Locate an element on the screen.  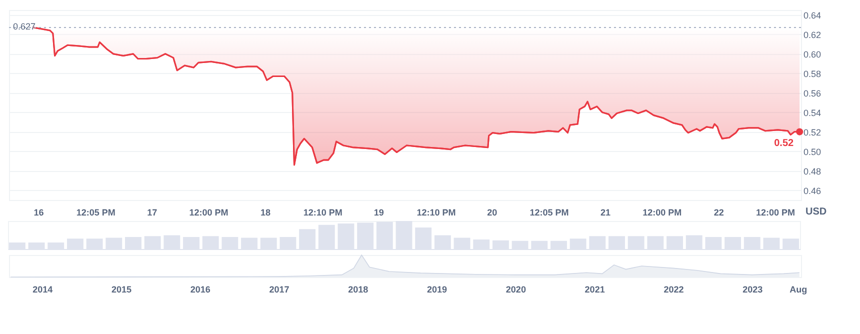
x-tick-label: 2021 is located at coordinates (594, 289).